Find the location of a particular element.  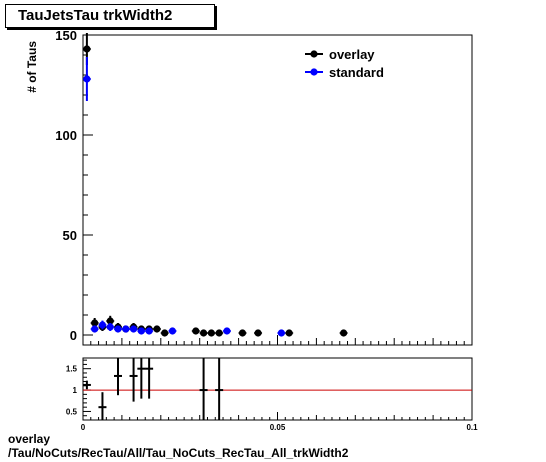

ratio-x-tick-label: 0.1 is located at coordinates (472, 427).